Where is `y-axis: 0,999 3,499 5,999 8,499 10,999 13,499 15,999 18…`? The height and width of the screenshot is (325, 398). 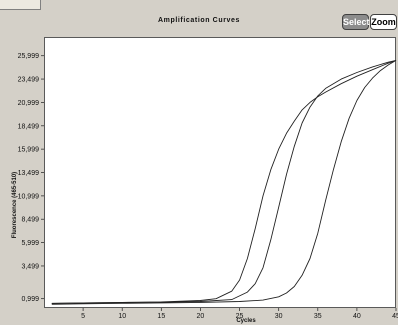
y-axis: 0,999 3,499 5,999 8,499 10,999 13,499 15,999 18… is located at coordinates (31, 178).